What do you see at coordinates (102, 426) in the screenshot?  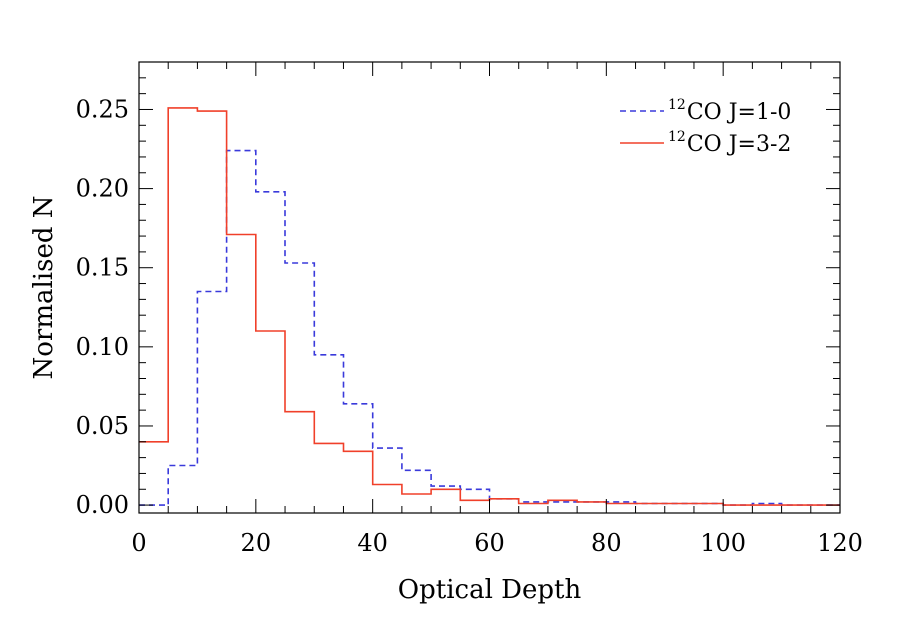 I see `y-tick-label: 0.05` at bounding box center [102, 426].